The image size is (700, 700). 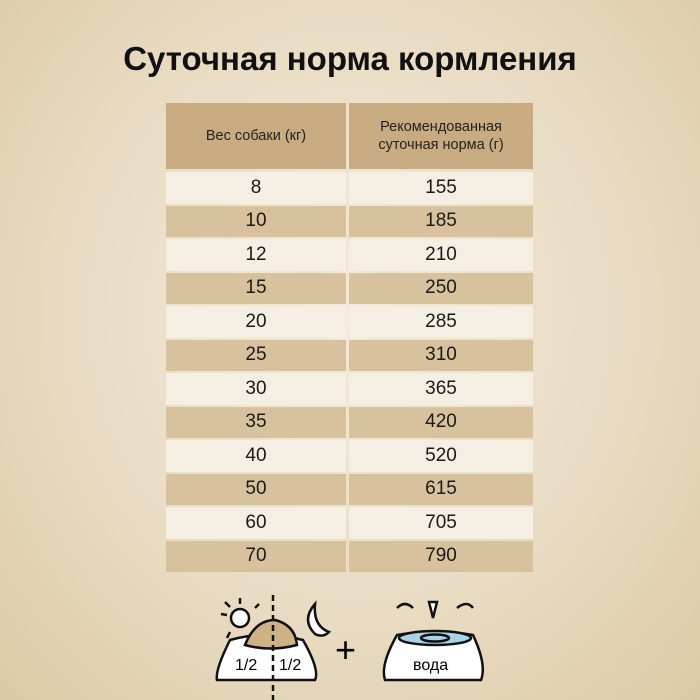 What do you see at coordinates (441, 422) in the screenshot?
I see `norm-cell: 420` at bounding box center [441, 422].